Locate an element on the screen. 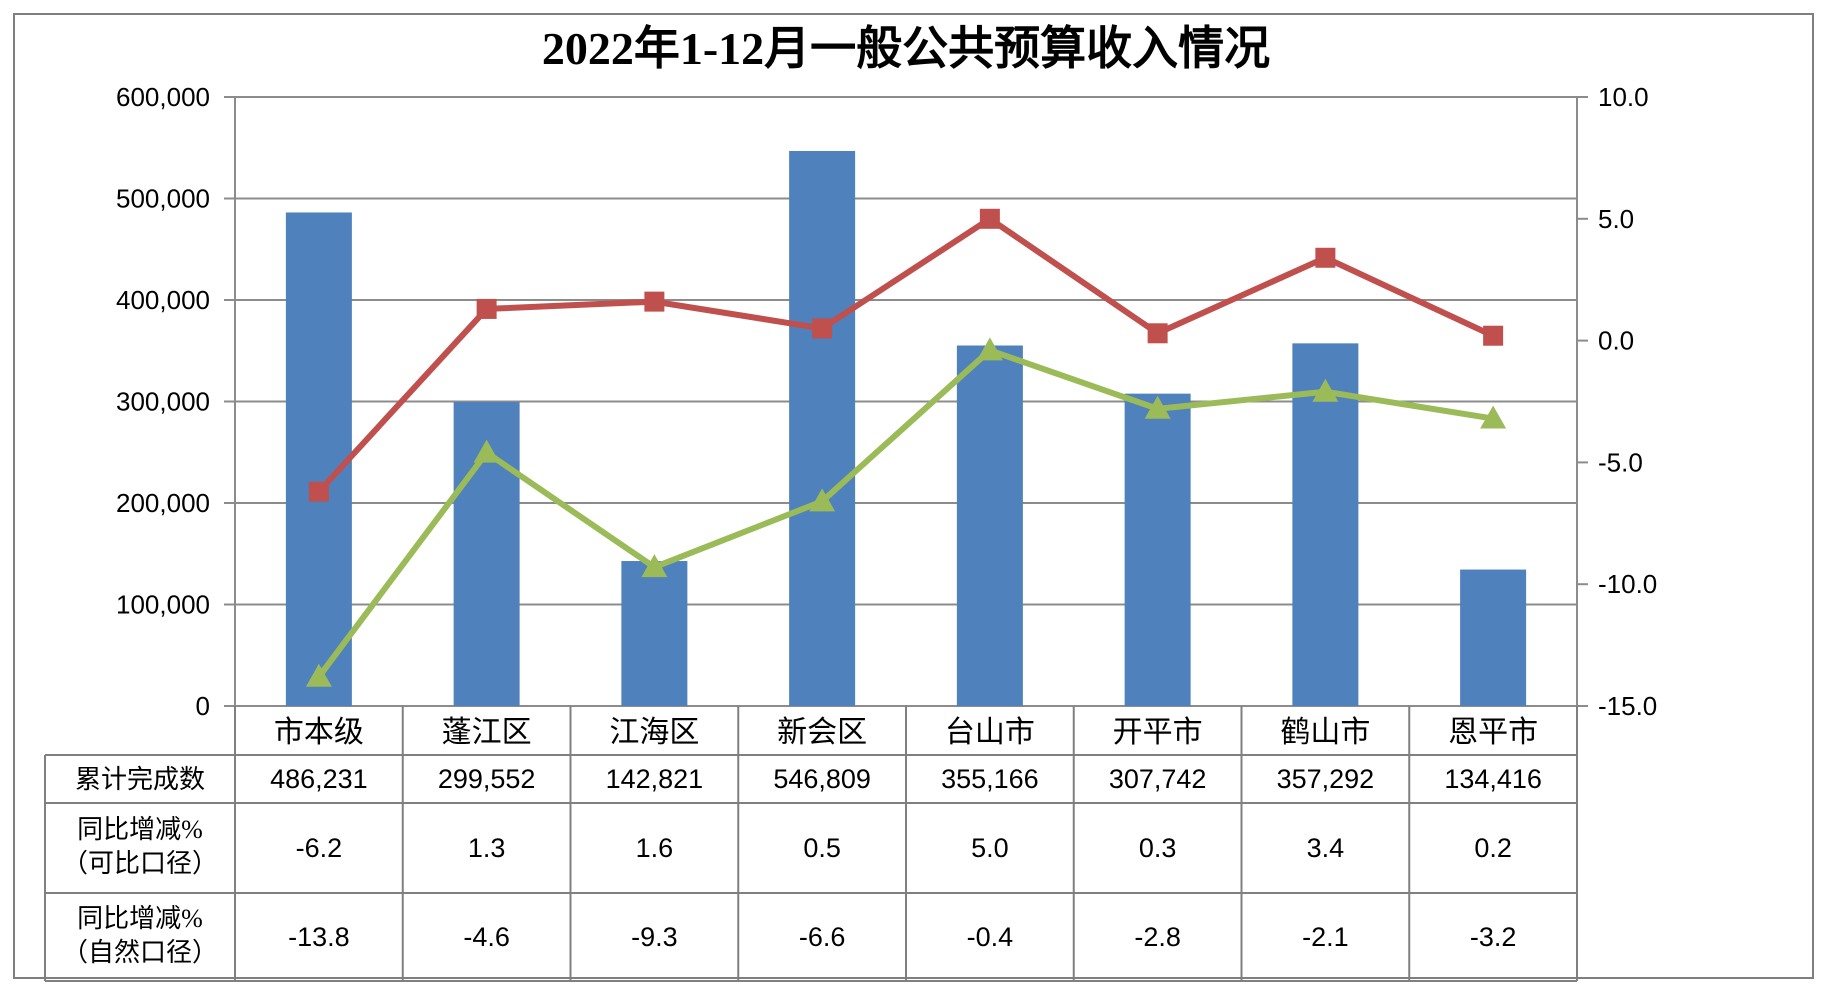 This screenshot has height=1000, width=1830. right-axis-tick-label: 10.0 is located at coordinates (1623, 97).